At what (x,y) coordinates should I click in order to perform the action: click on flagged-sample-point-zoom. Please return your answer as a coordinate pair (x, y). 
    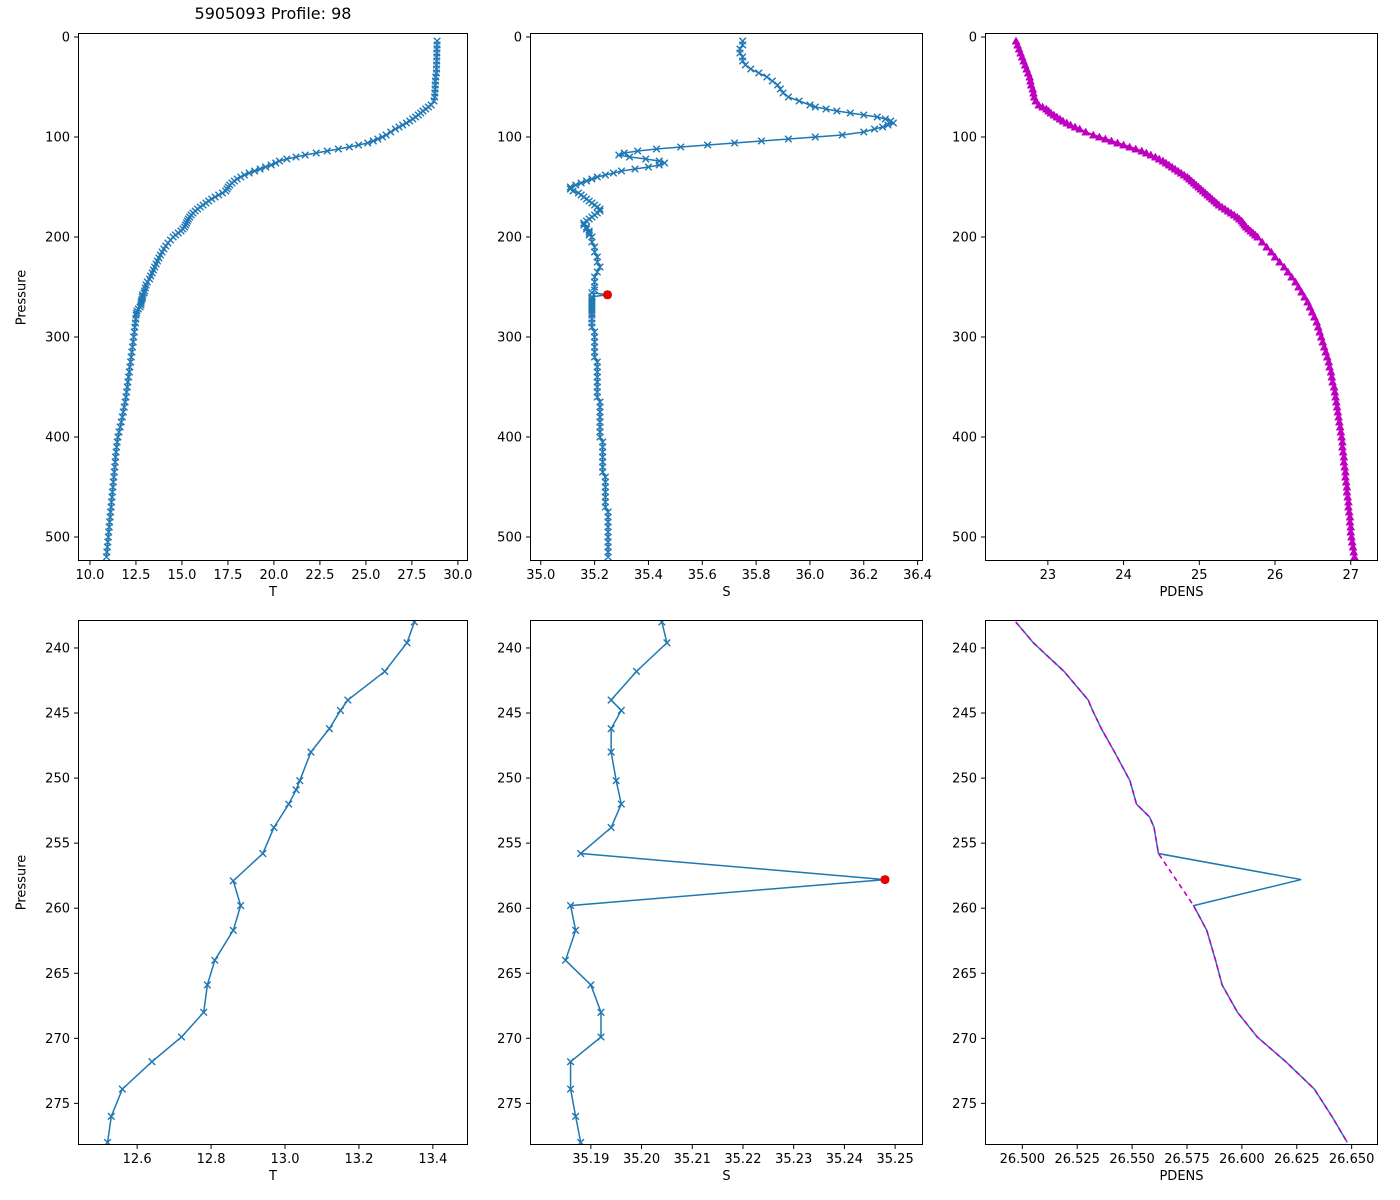
    Looking at the image, I should click on (885, 880).